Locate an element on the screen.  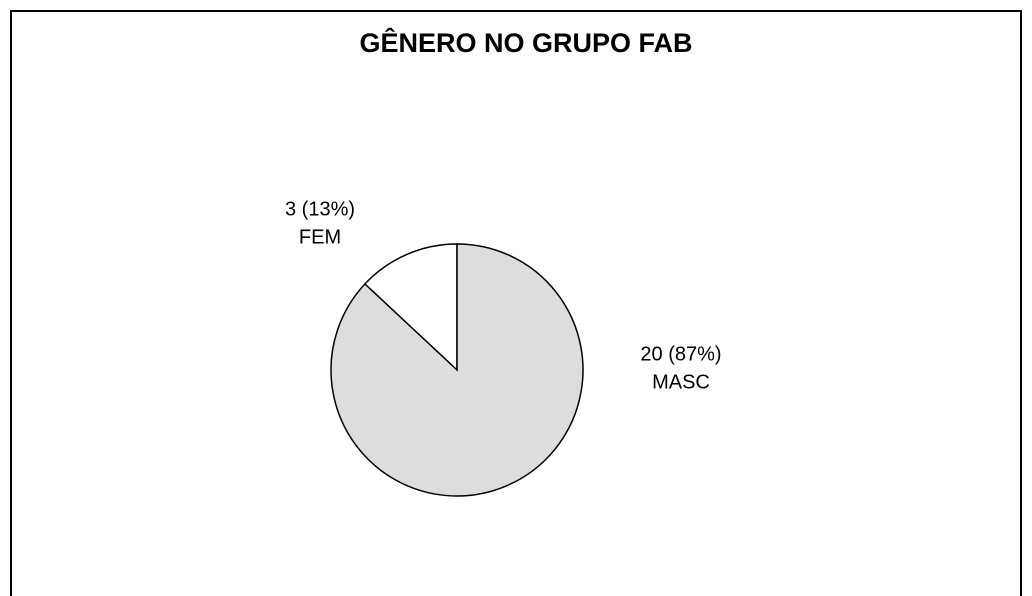
chart-title: GÊNERO NO GRUPO FAB is located at coordinates (525, 42).